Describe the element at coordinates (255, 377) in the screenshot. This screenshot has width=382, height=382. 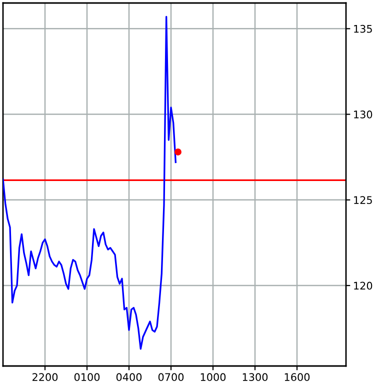
I see `x-tick-label: 1300` at that location.